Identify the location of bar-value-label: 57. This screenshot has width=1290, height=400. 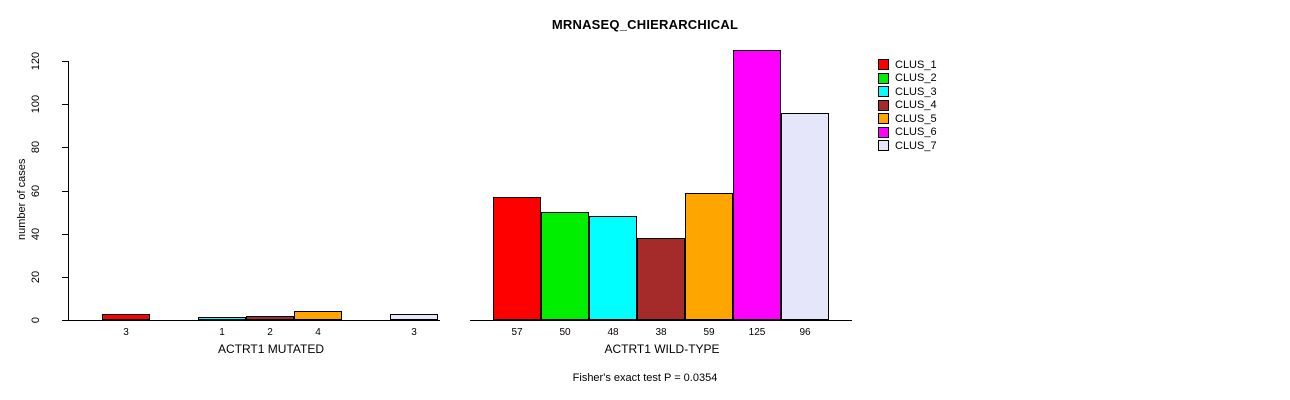
(517, 332).